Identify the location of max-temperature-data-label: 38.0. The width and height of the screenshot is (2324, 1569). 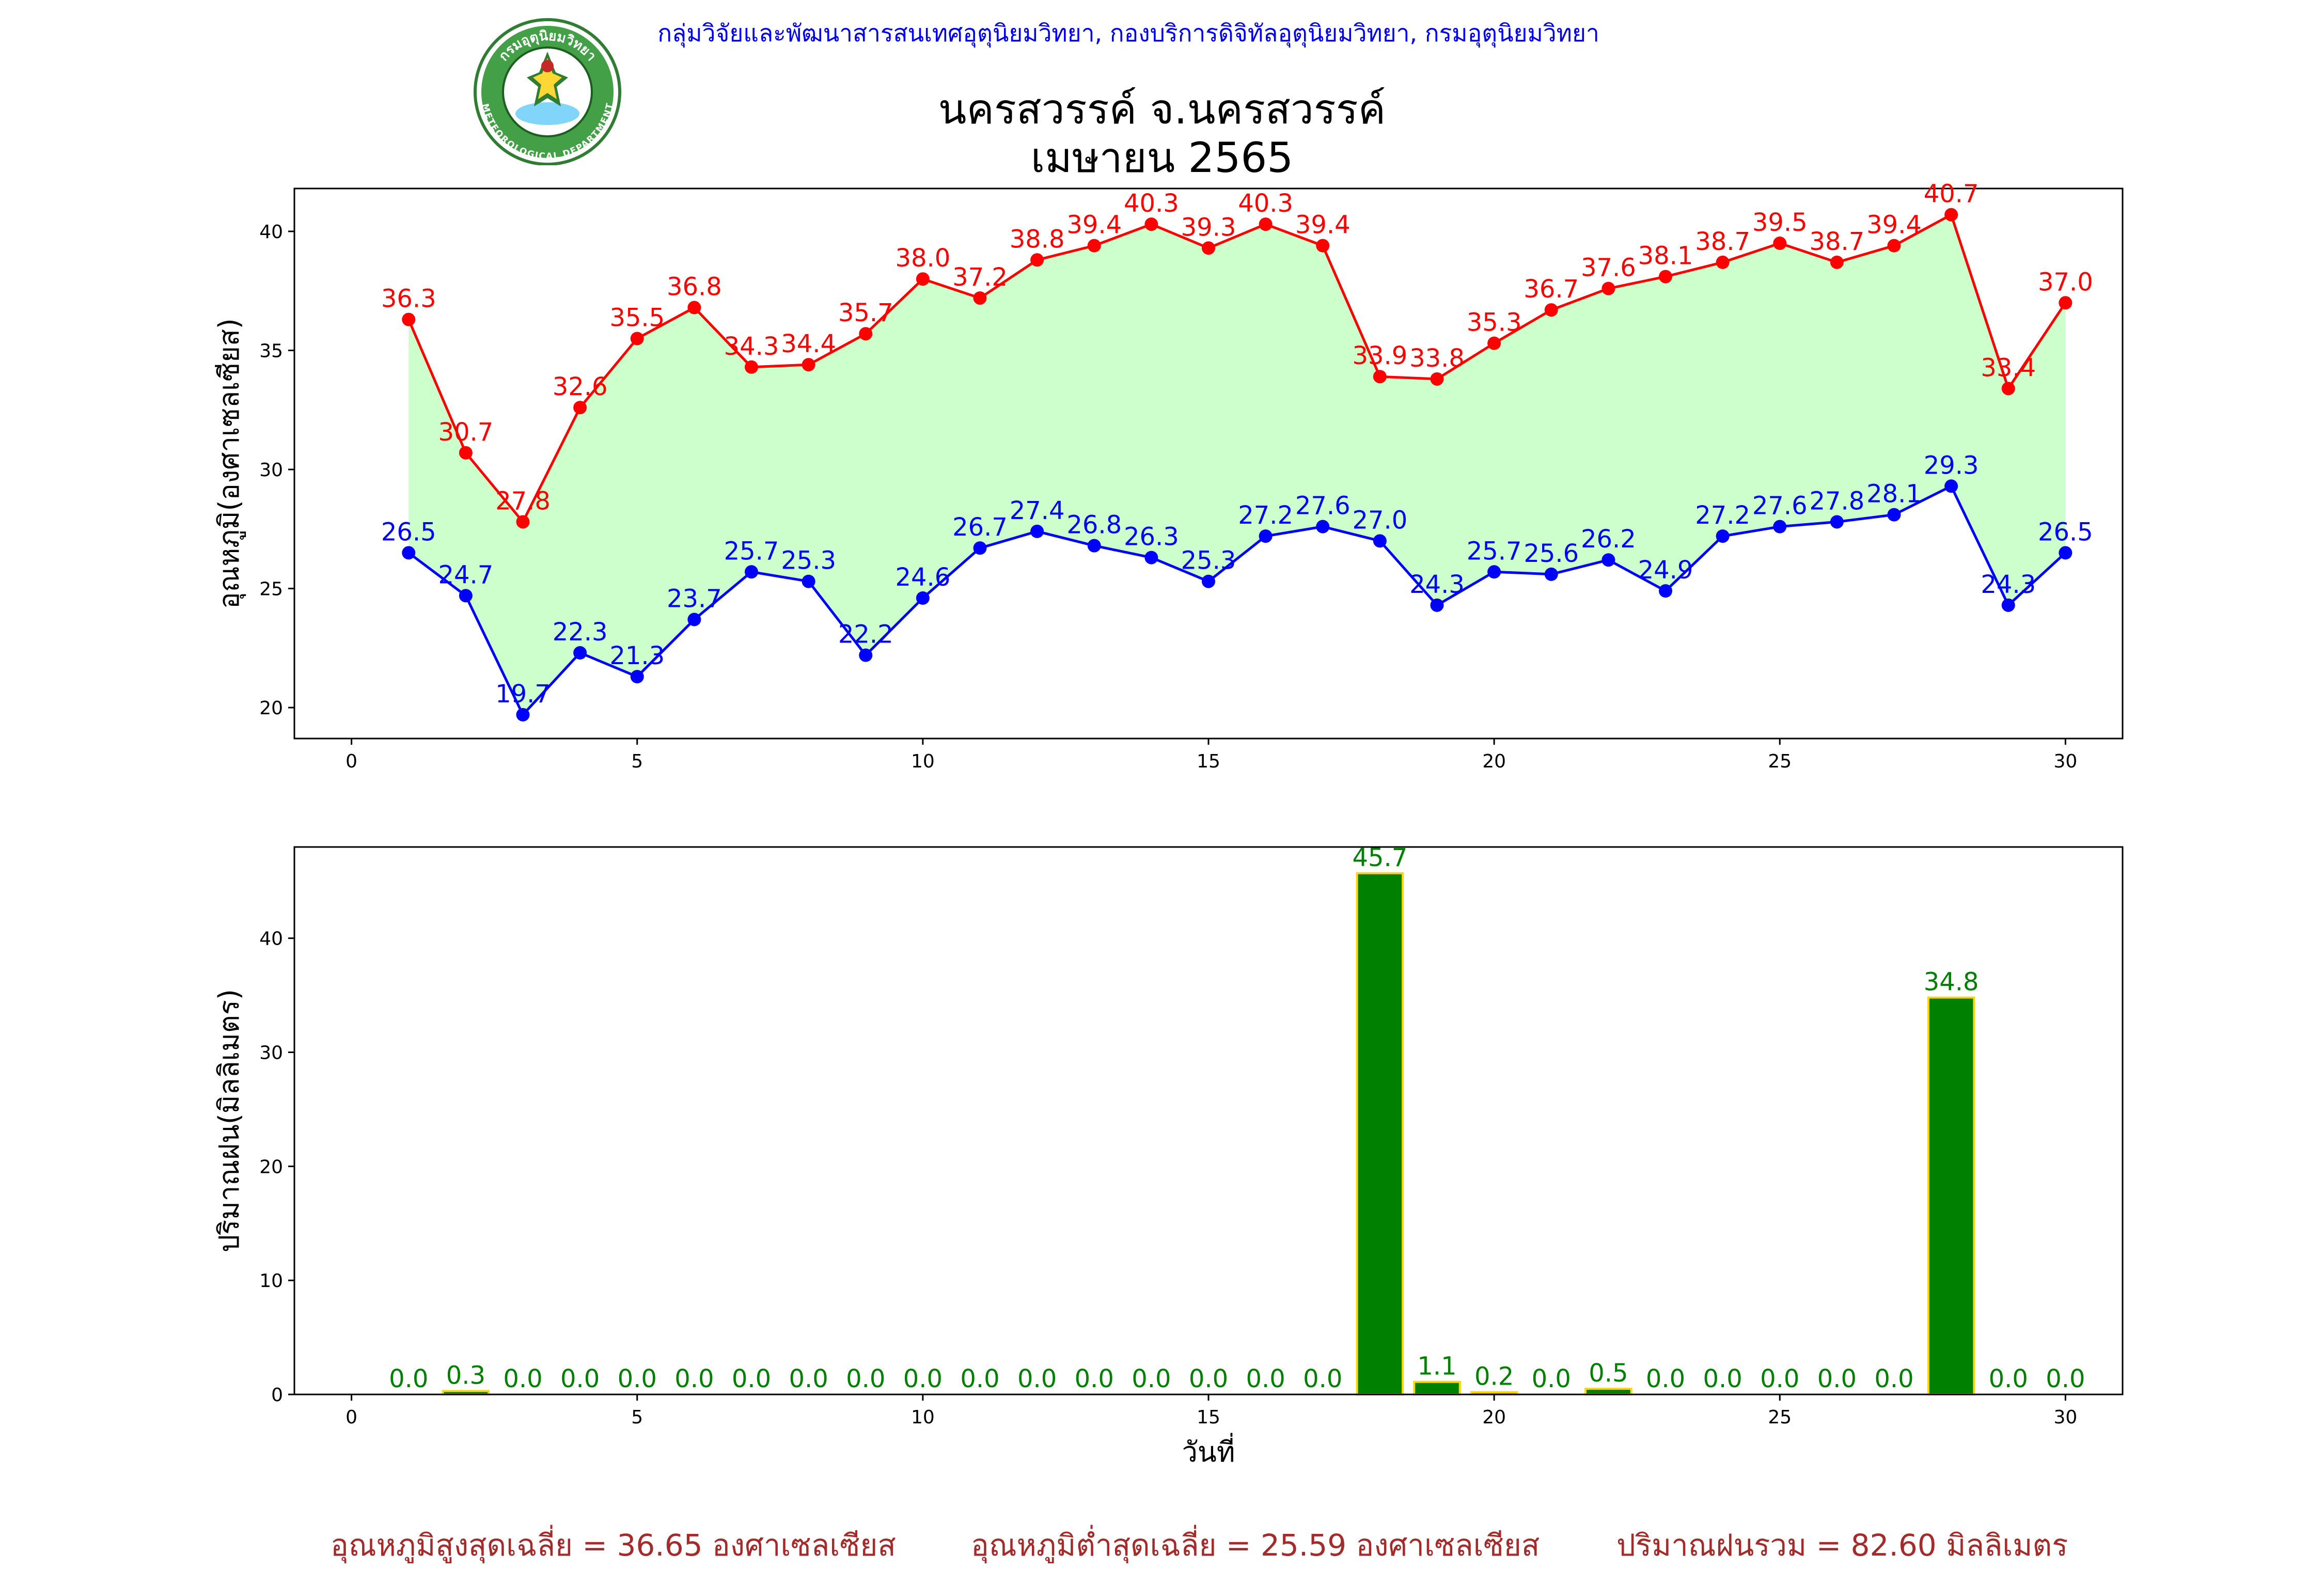
(922, 258).